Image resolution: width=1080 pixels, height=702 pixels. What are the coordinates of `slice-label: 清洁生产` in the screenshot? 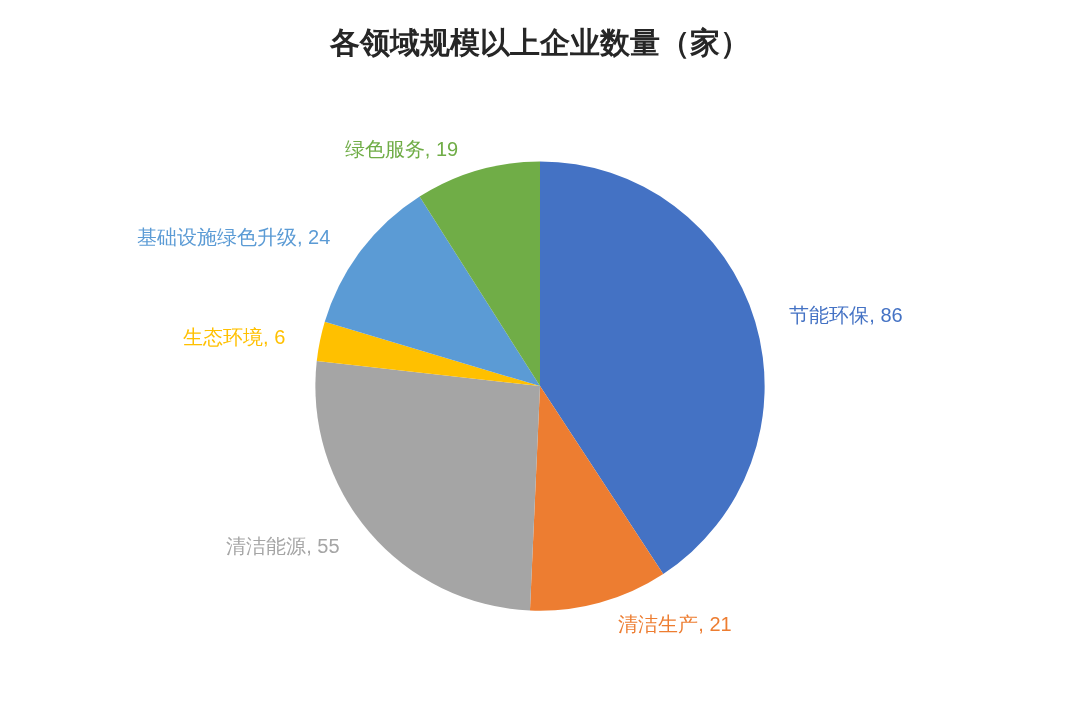 It's located at (658, 623).